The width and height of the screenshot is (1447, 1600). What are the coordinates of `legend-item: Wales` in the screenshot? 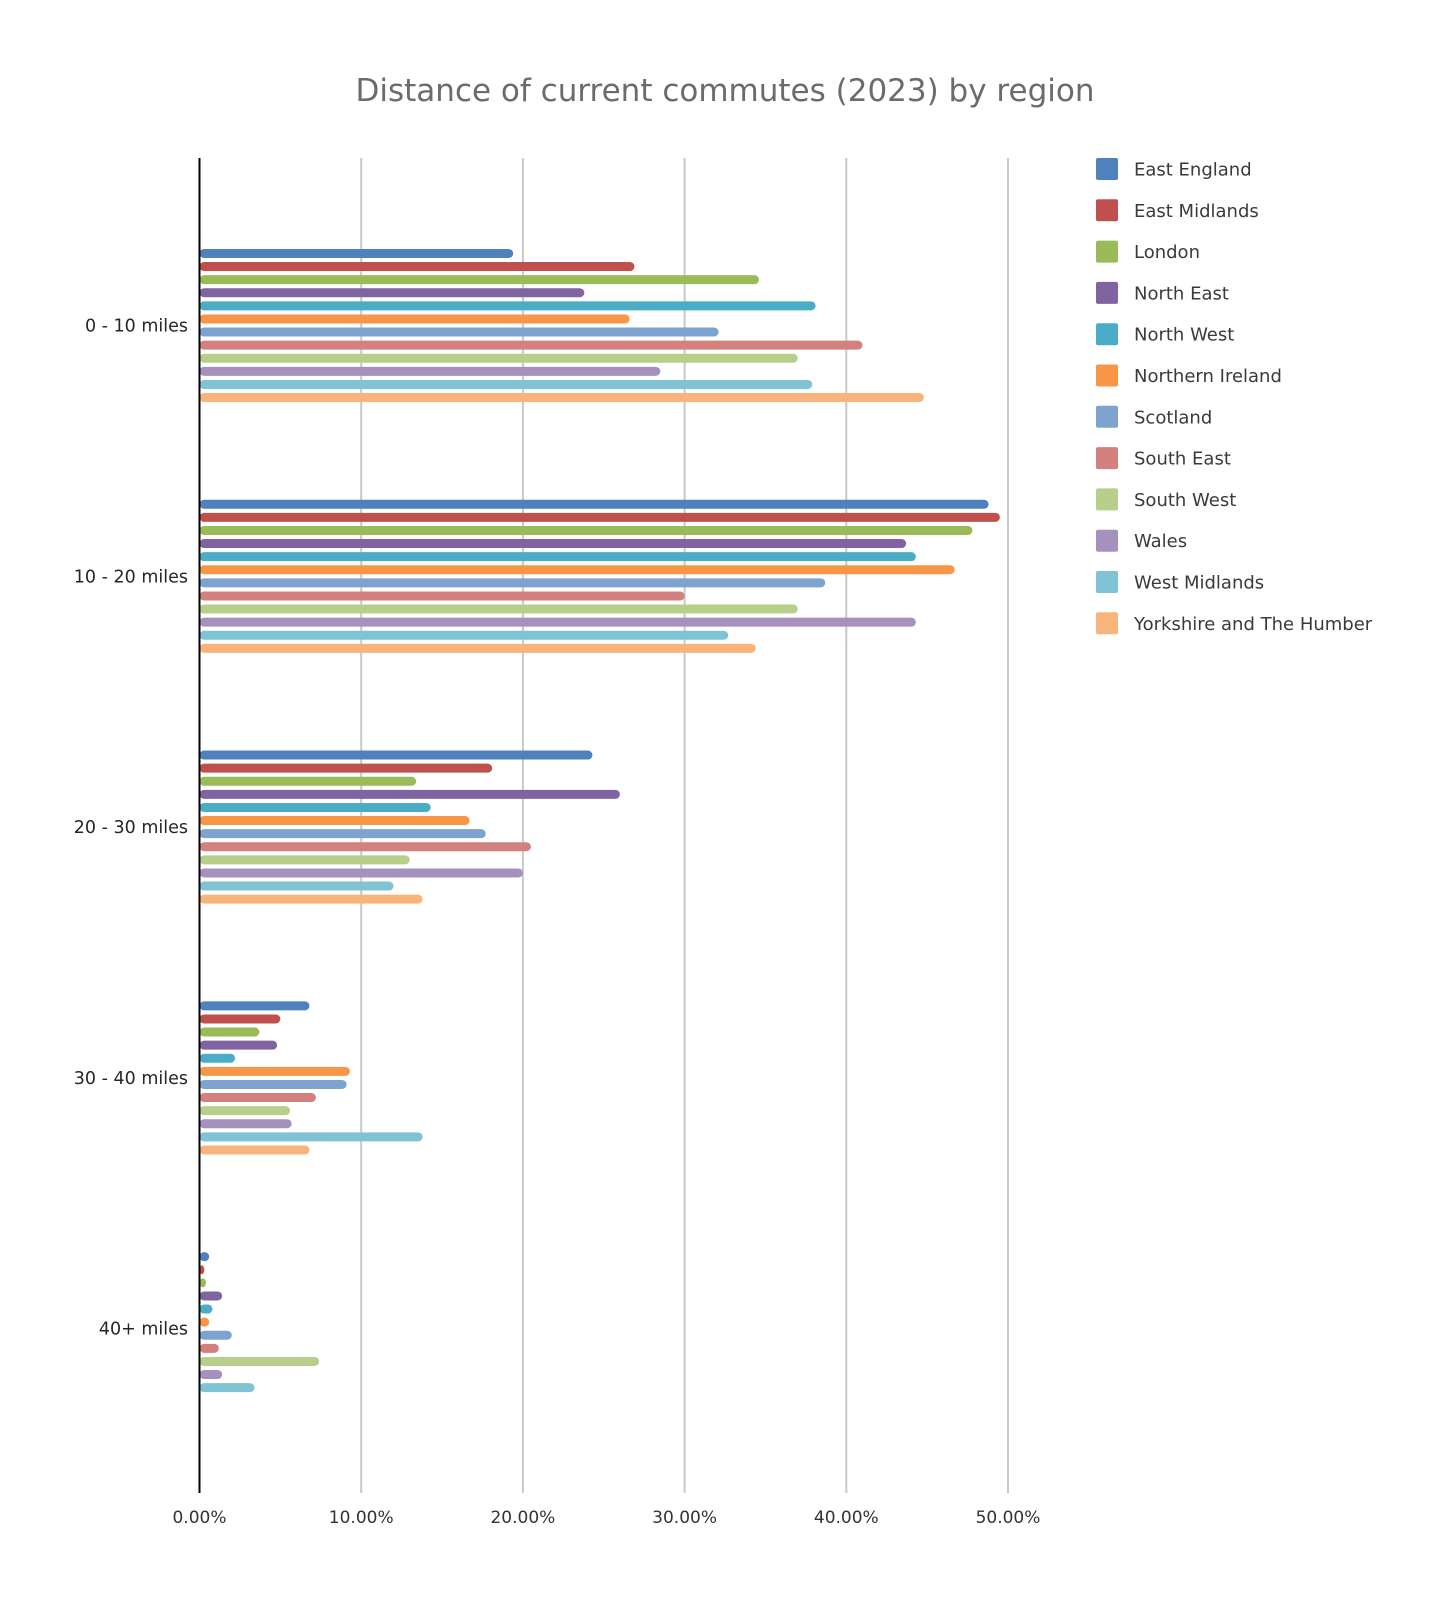 It's located at (1141, 540).